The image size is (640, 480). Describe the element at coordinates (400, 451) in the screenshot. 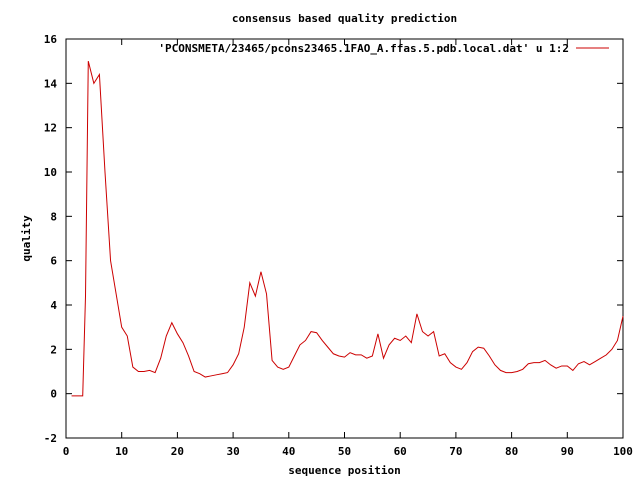

I see `x-tick-label: 60` at that location.